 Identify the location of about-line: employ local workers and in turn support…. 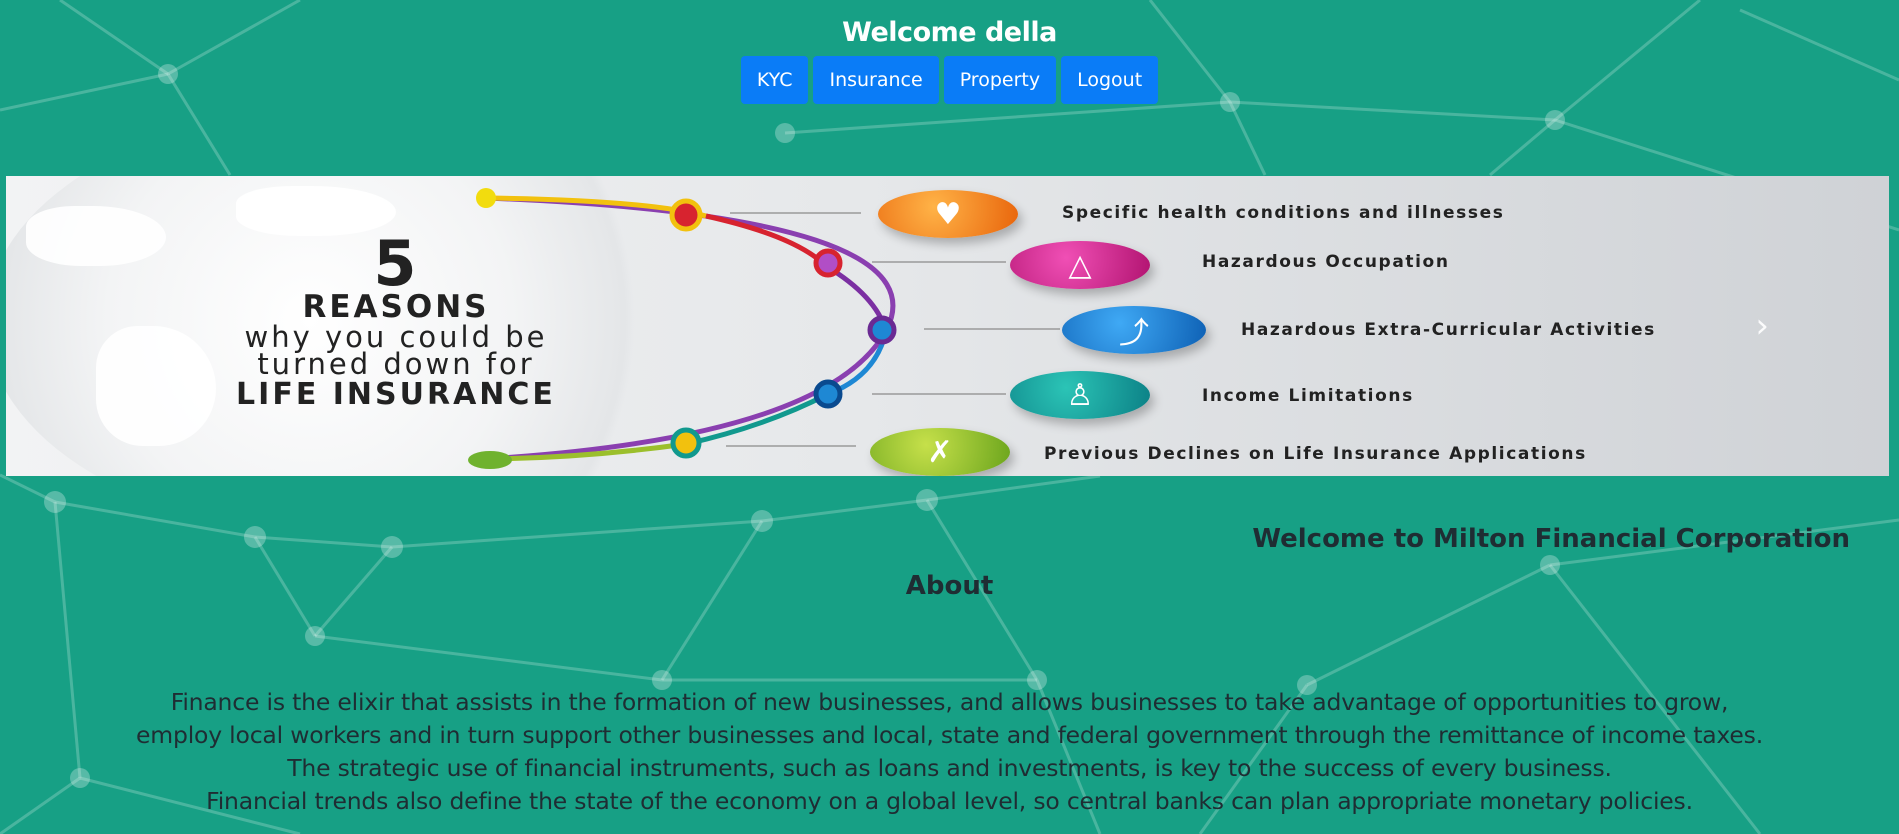
(949, 735).